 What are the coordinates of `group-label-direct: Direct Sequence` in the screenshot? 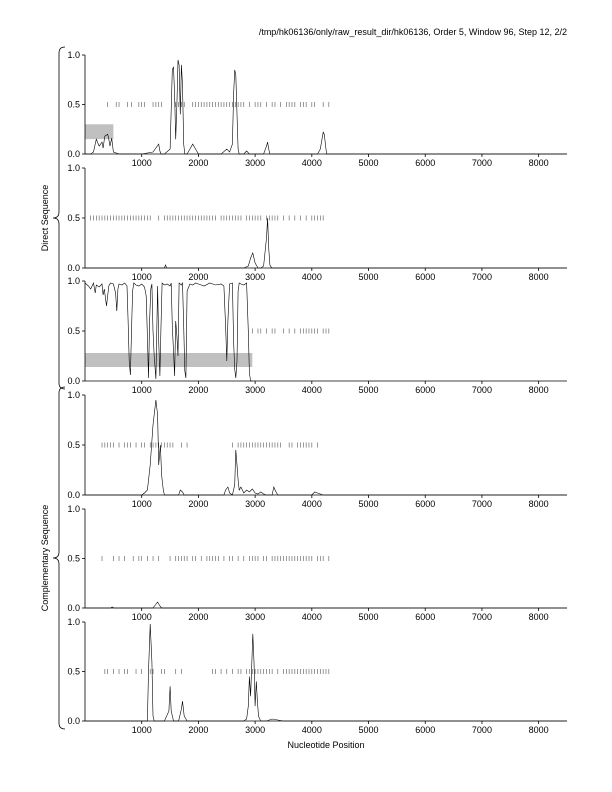 It's located at (45, 218).